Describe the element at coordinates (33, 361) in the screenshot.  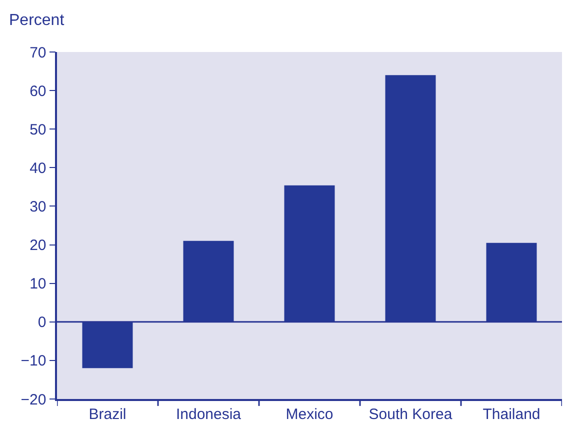
I see `y-tick-label: −10` at that location.